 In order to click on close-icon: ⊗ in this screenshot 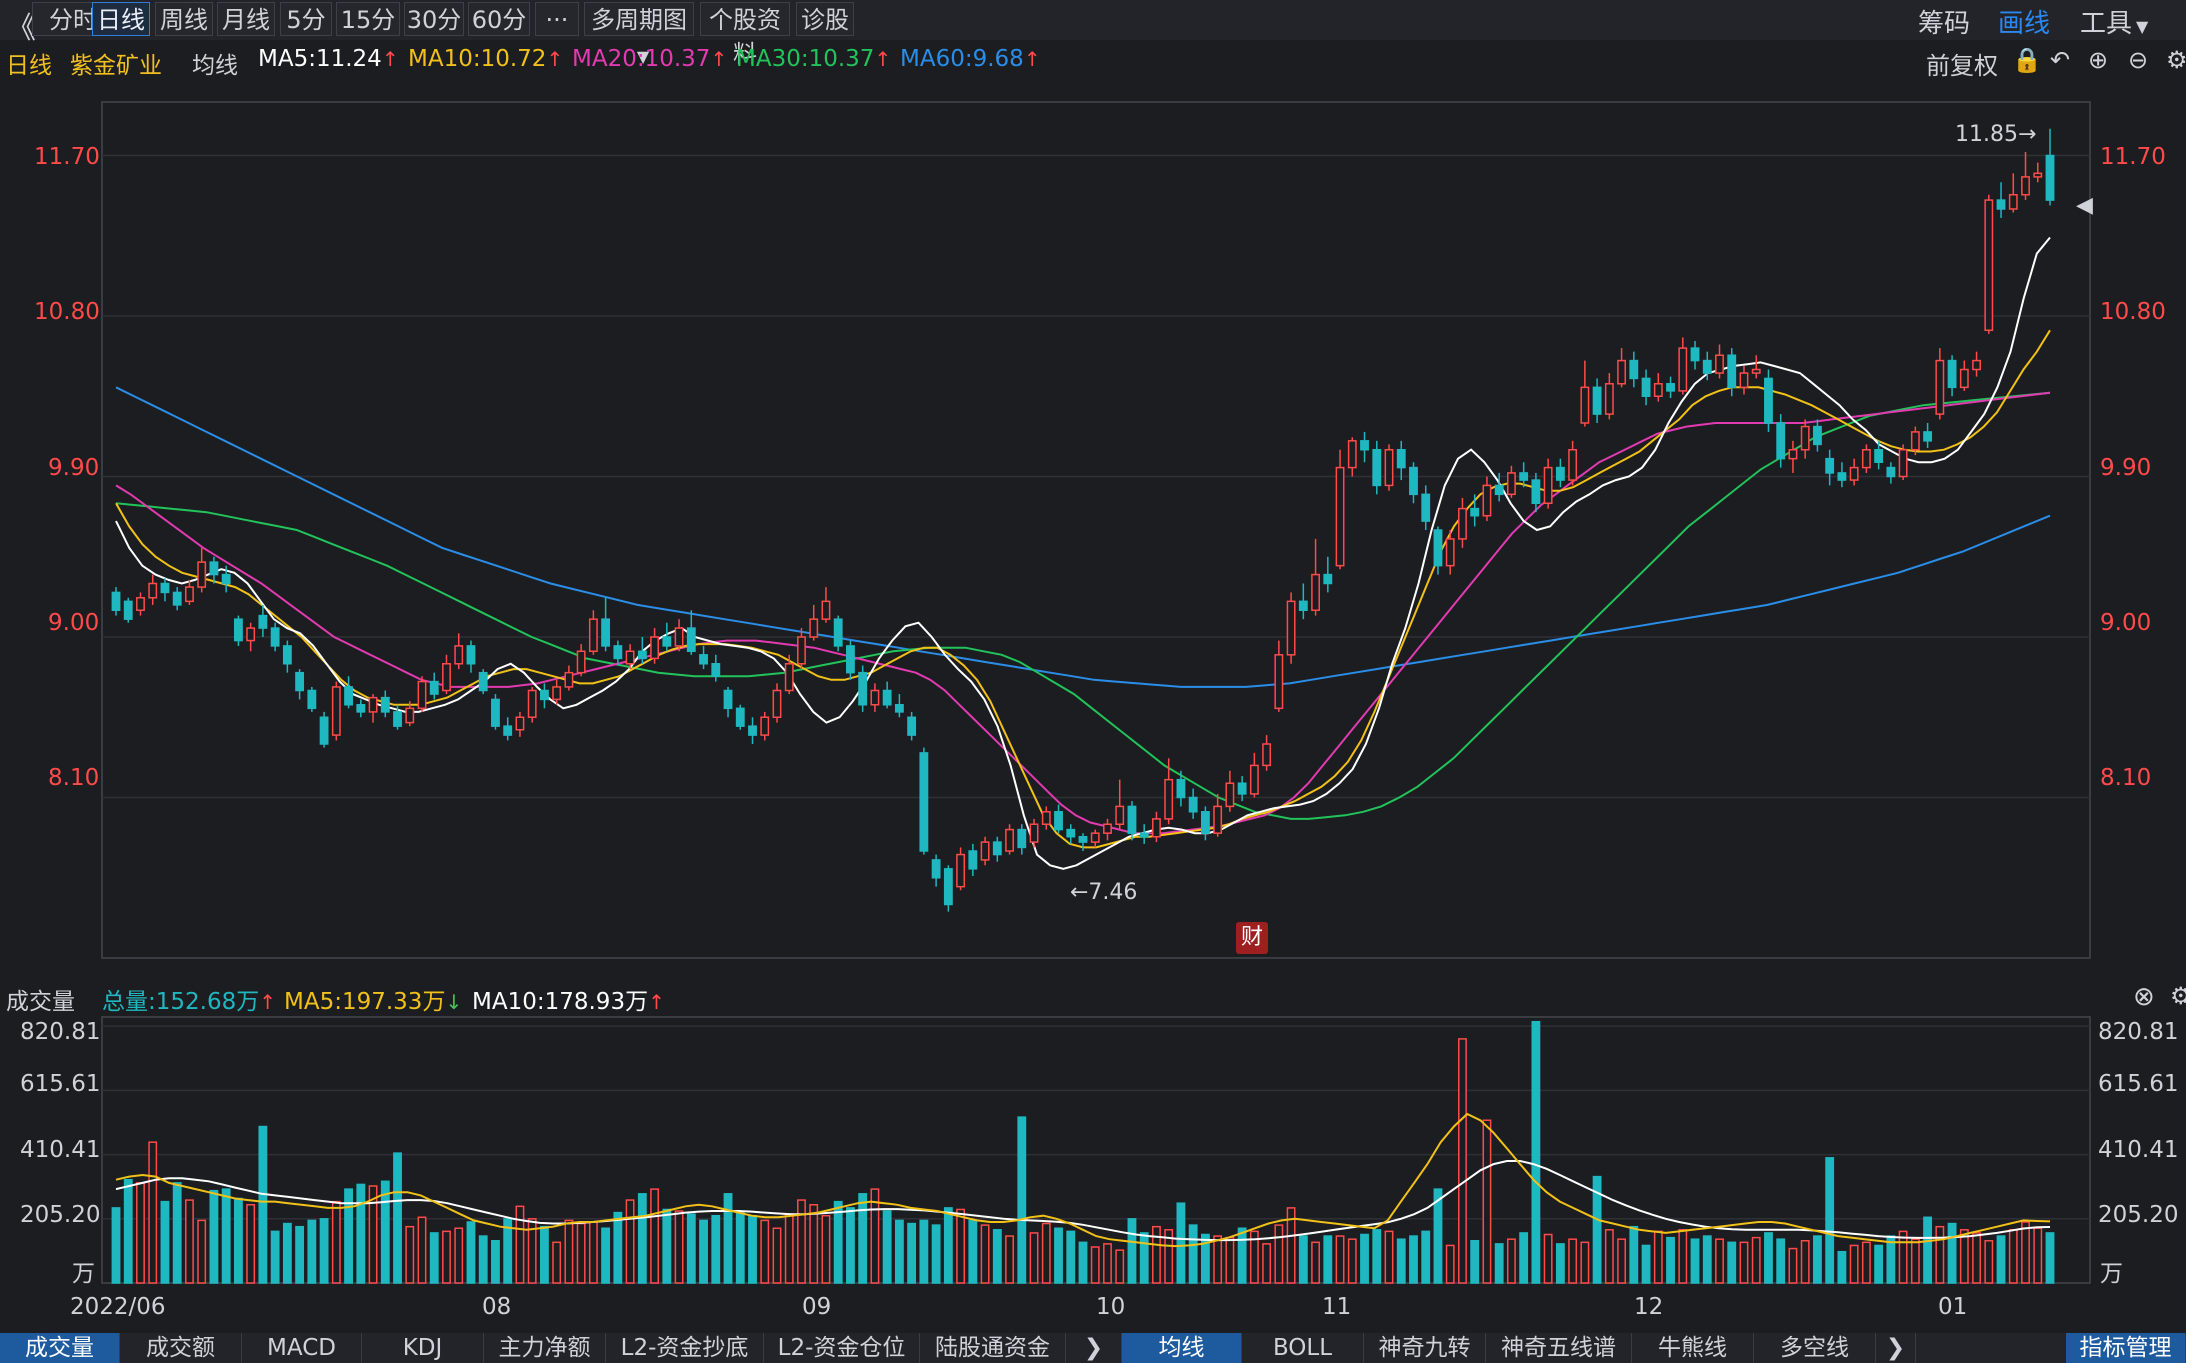, I will do `click(2144, 997)`.